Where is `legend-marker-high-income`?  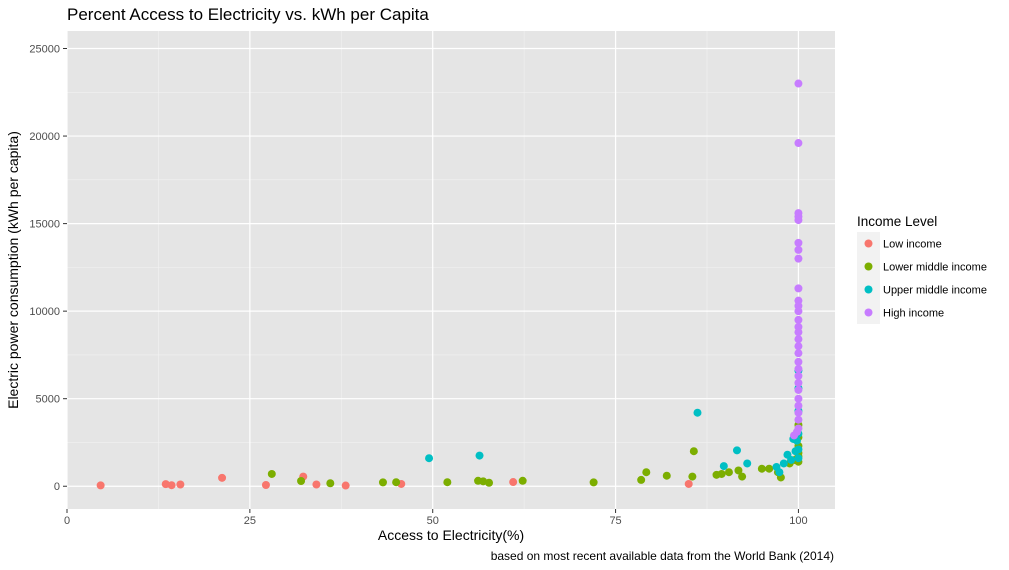
legend-marker-high-income is located at coordinates (868, 312).